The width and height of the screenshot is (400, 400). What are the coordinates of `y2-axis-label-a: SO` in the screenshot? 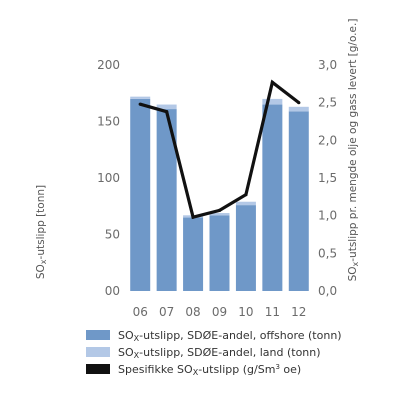 It's located at (353, 273).